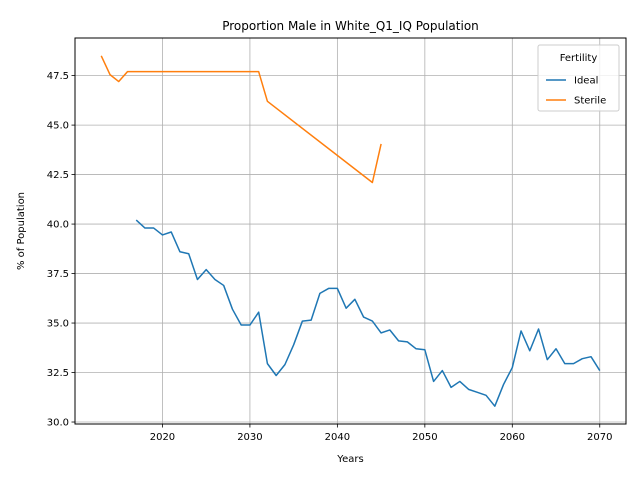 The image size is (640, 480). Describe the element at coordinates (424, 437) in the screenshot. I see `x-tick-label: 2050` at that location.